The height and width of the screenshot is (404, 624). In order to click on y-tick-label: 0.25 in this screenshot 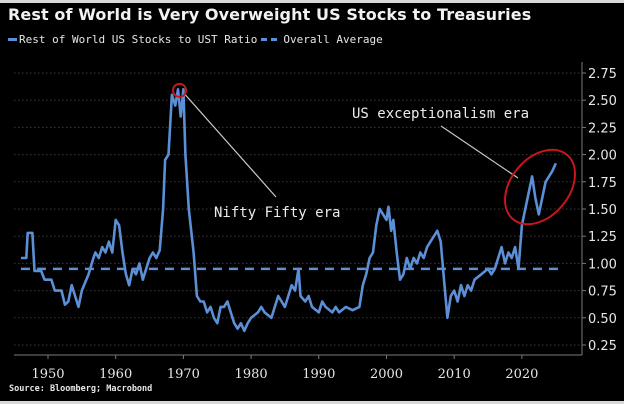, I will do `click(602, 346)`.